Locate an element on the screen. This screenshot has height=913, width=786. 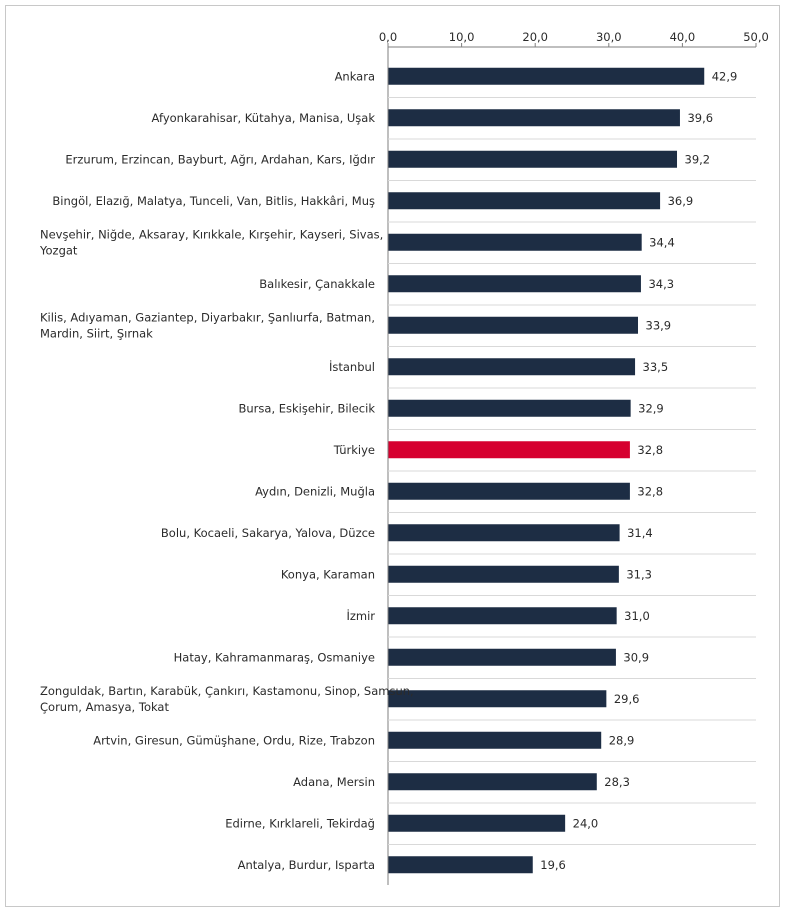
category-label: Ankara is located at coordinates (355, 76).